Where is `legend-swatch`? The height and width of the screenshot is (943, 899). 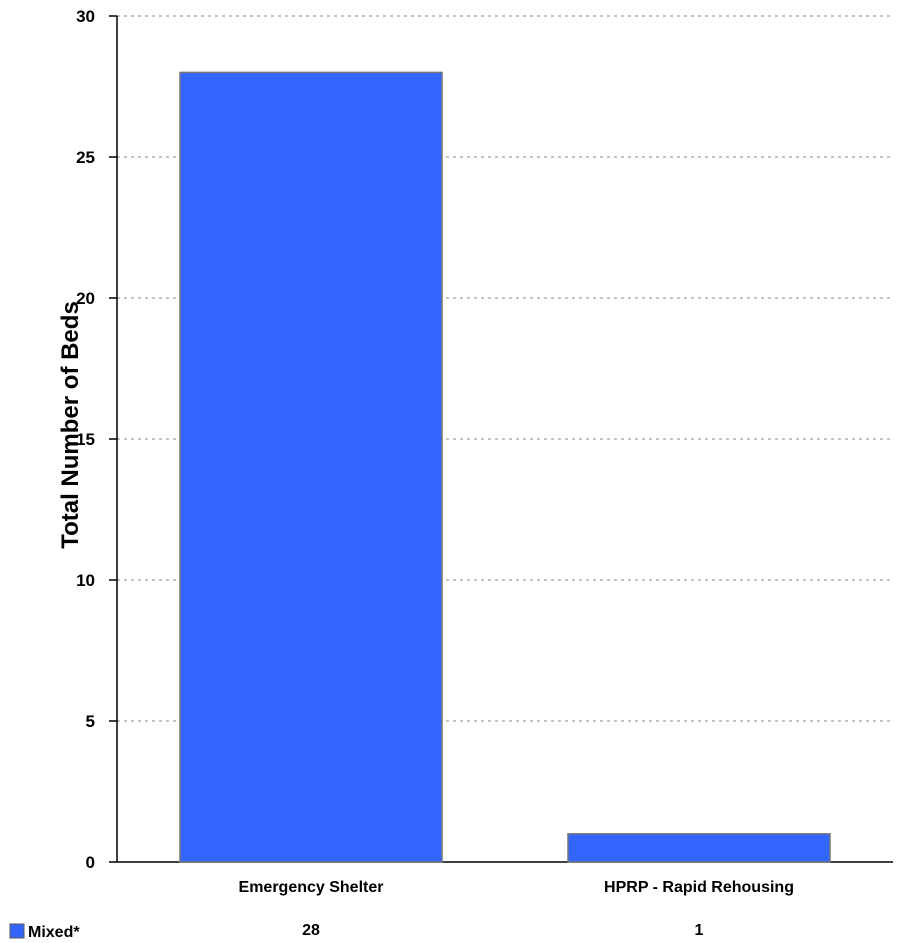
legend-swatch is located at coordinates (17, 931).